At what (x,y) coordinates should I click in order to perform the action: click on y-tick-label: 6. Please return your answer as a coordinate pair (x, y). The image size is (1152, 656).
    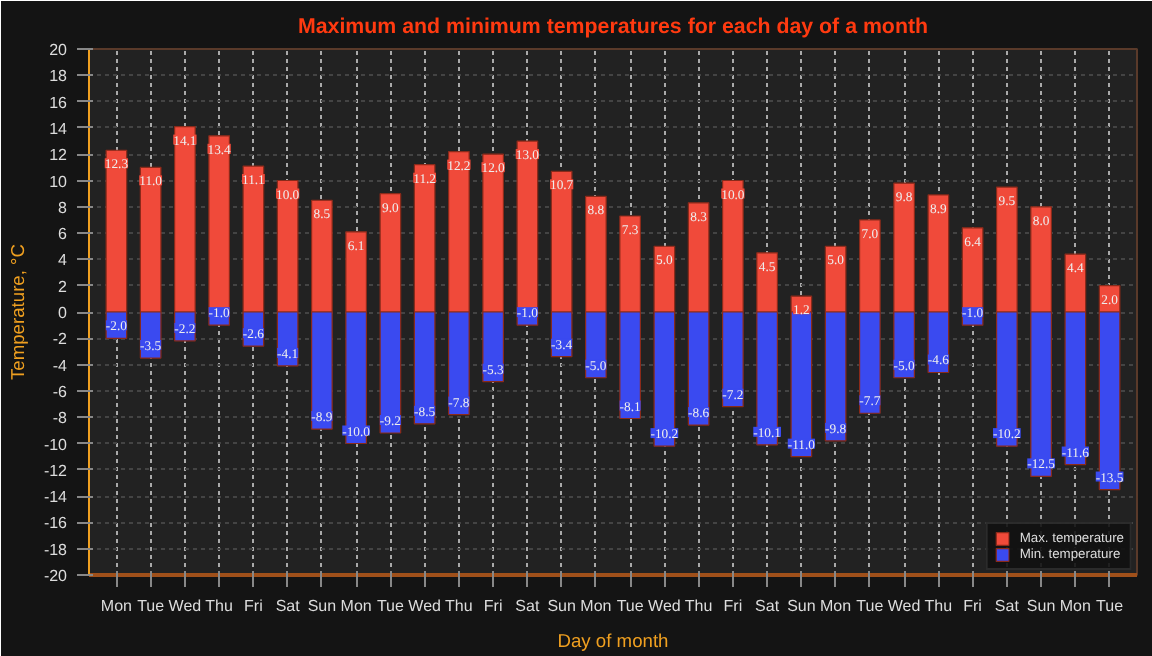
    Looking at the image, I should click on (63, 234).